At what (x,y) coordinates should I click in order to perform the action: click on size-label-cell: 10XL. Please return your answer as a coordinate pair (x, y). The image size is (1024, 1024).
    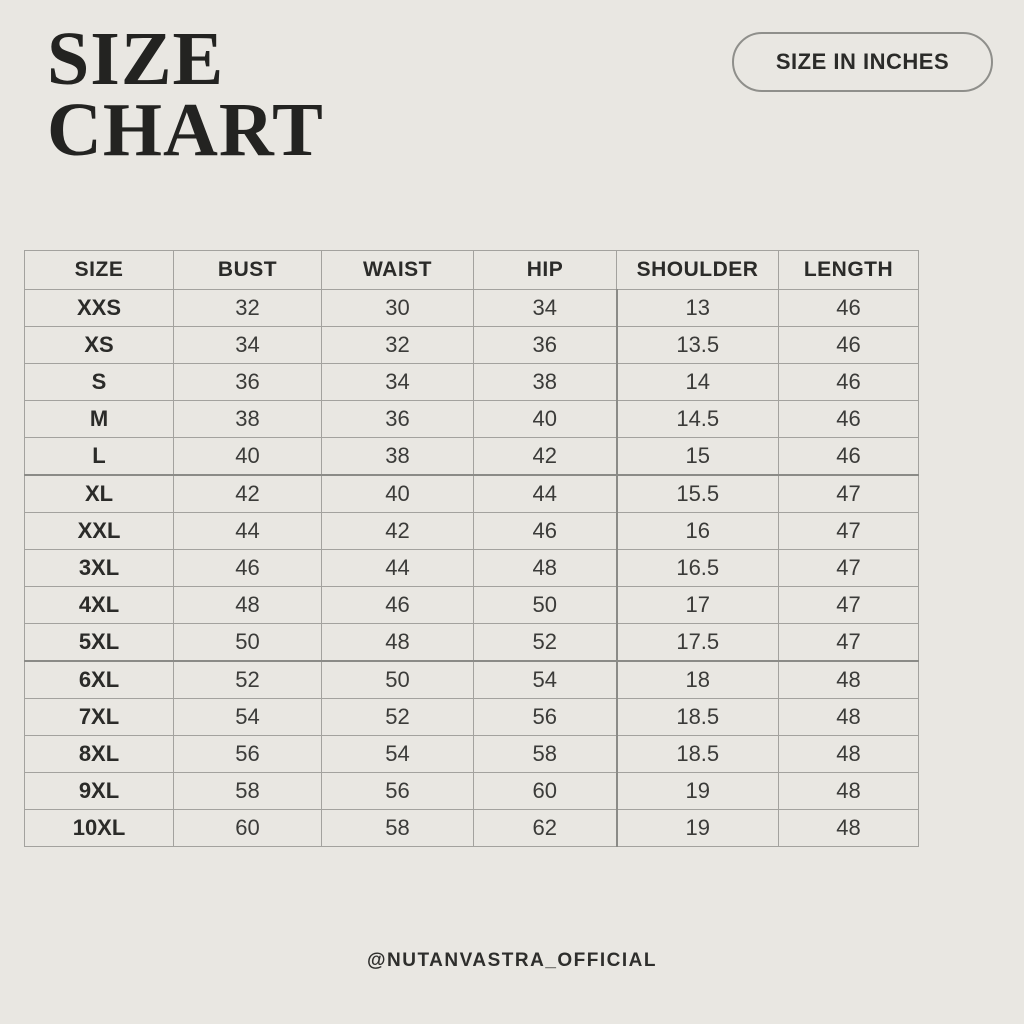
    Looking at the image, I should click on (99, 828).